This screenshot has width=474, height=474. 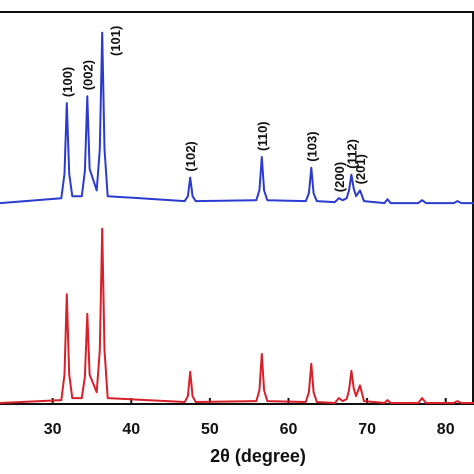 I want to click on peak-label: (201), so click(x=360, y=169).